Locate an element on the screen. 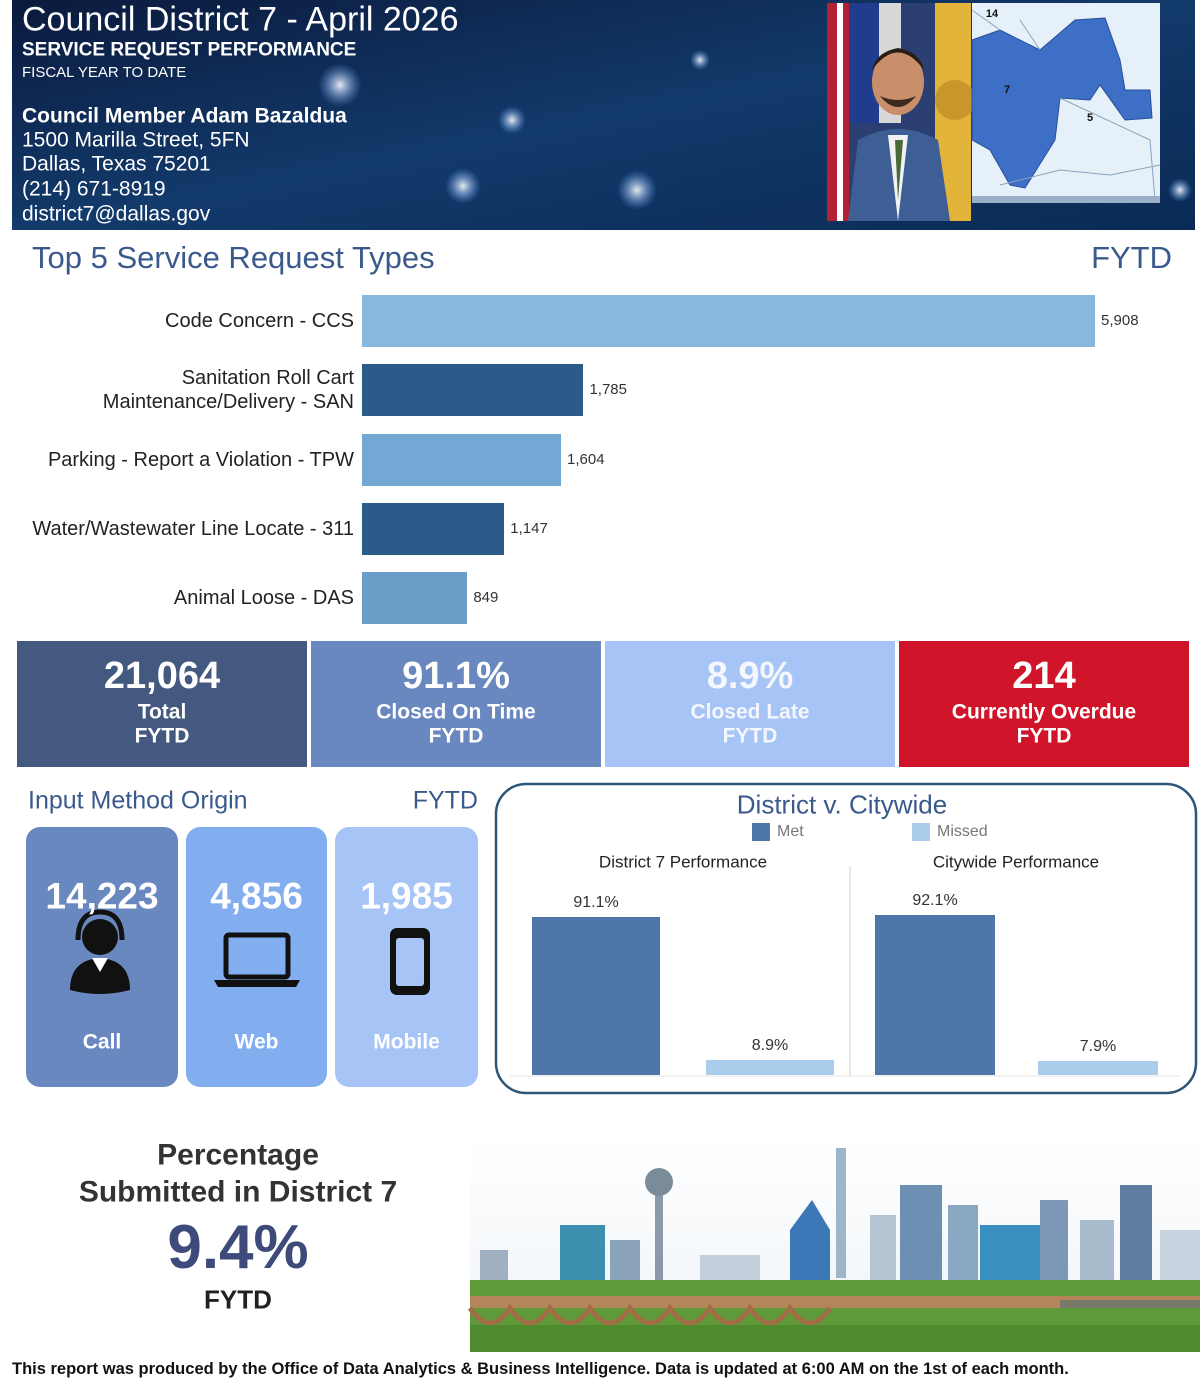 The width and height of the screenshot is (1200, 1384). report-subtitle: SERVICE REQUEST PERFORMANCE is located at coordinates (189, 50).